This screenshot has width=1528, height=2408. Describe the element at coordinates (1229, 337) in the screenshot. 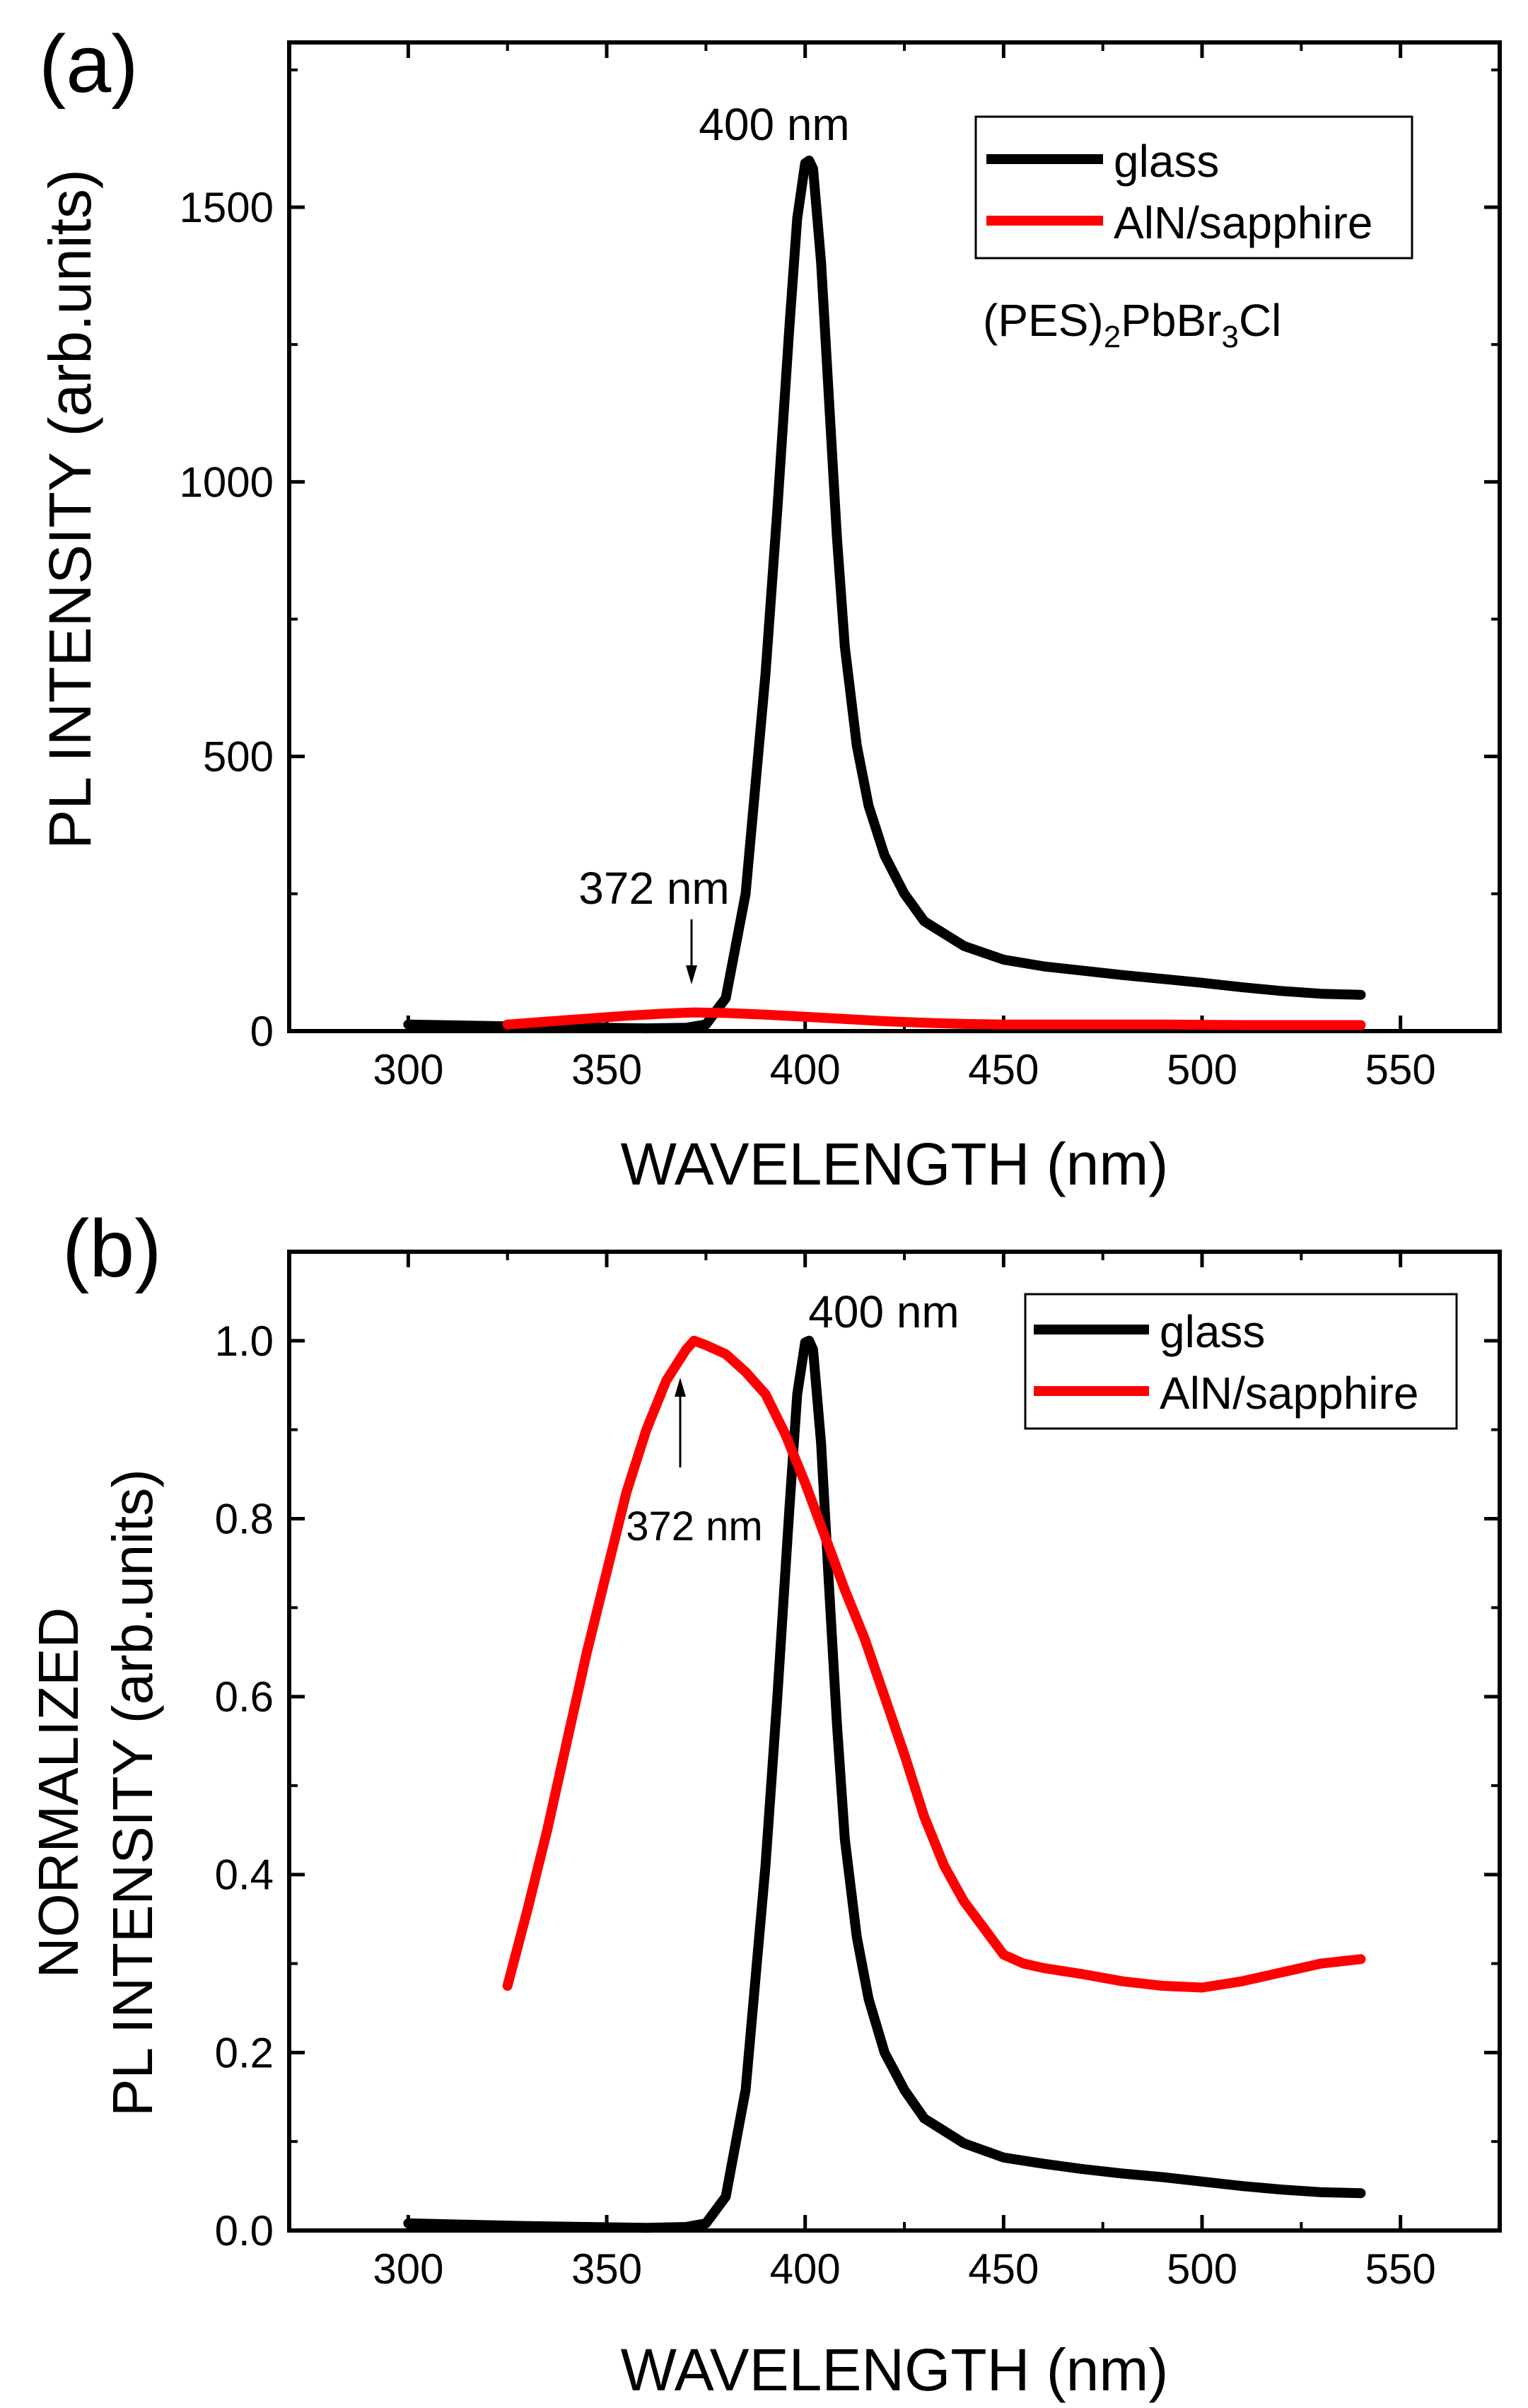

I see `formula-sub2: 3` at that location.